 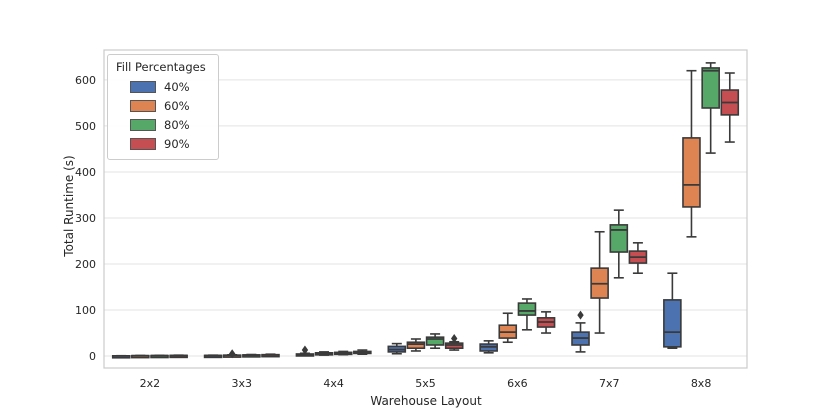 What do you see at coordinates (426, 401) in the screenshot?
I see `x-axis-label: Warehouse Layout` at bounding box center [426, 401].